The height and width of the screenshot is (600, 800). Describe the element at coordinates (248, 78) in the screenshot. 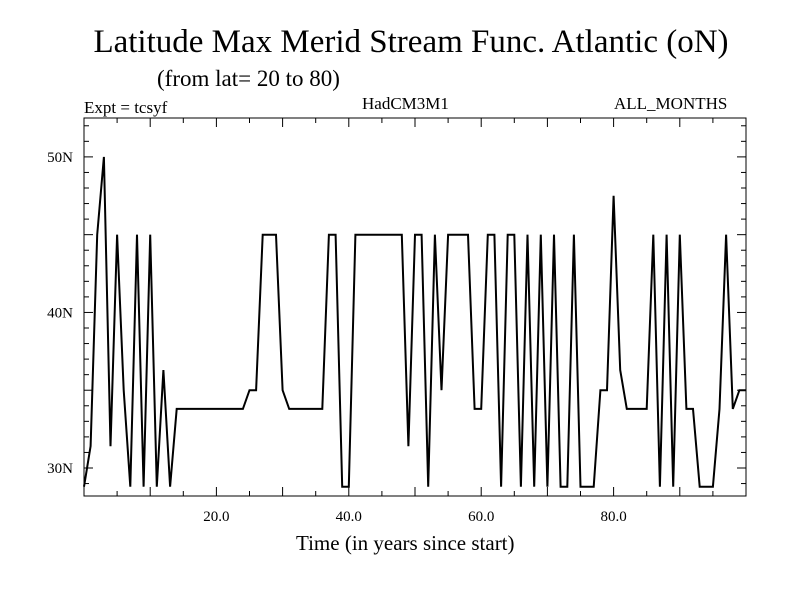

I see `chart-subtitle: (from lat= 20 to 80)` at that location.